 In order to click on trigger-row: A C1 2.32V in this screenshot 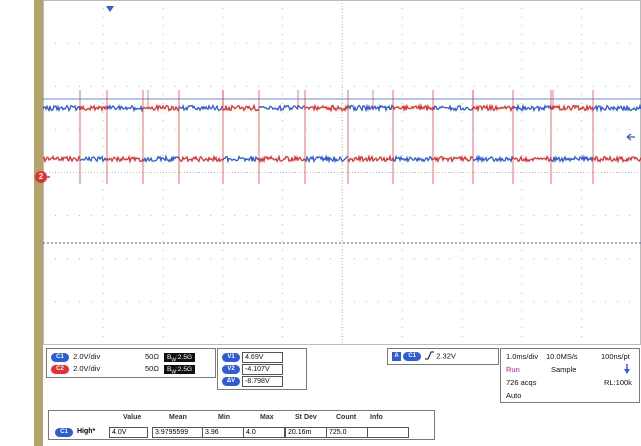, I will do `click(424, 356)`.